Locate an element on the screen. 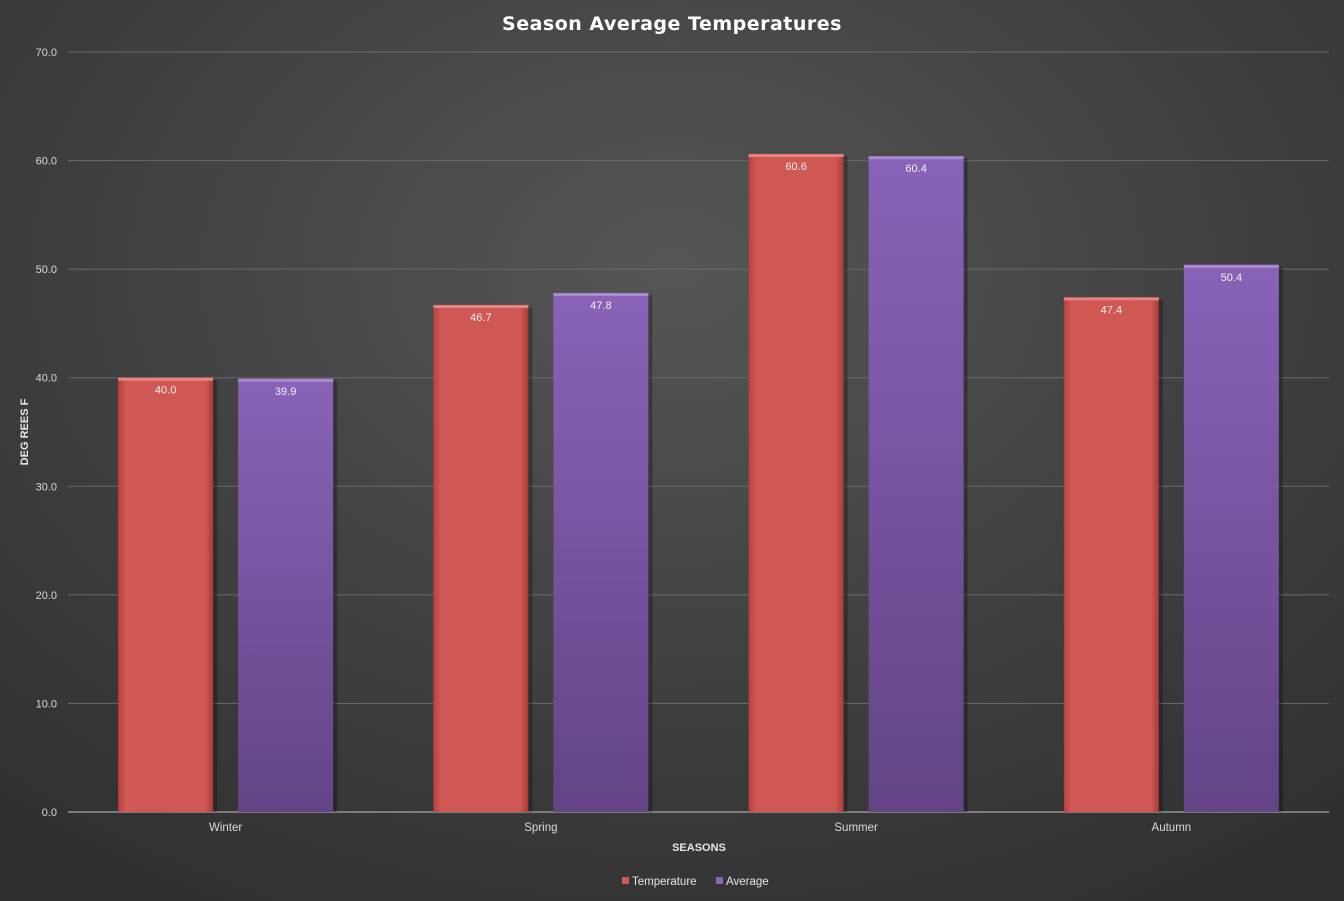  bar-temperature-summer is located at coordinates (796, 483).